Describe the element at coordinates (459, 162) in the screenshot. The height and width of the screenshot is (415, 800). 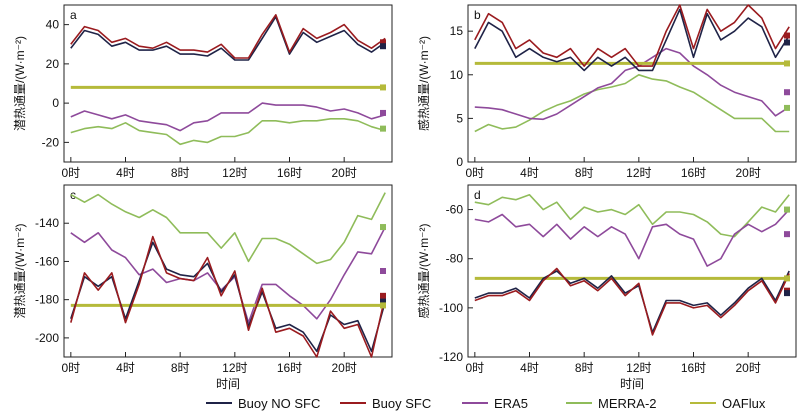
I see `y-tick-label: 0` at that location.